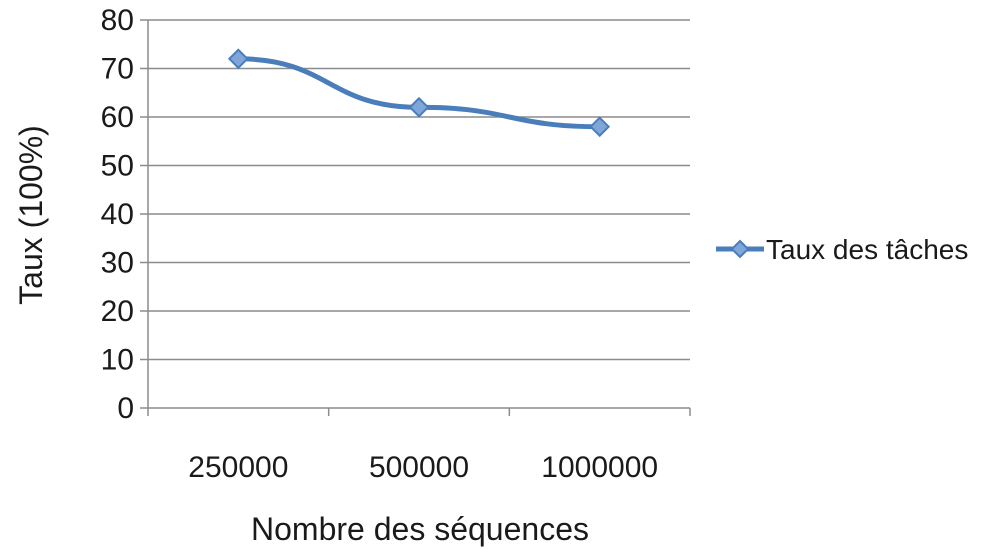 This screenshot has width=997, height=549. I want to click on x-tick-label: 500000, so click(419, 467).